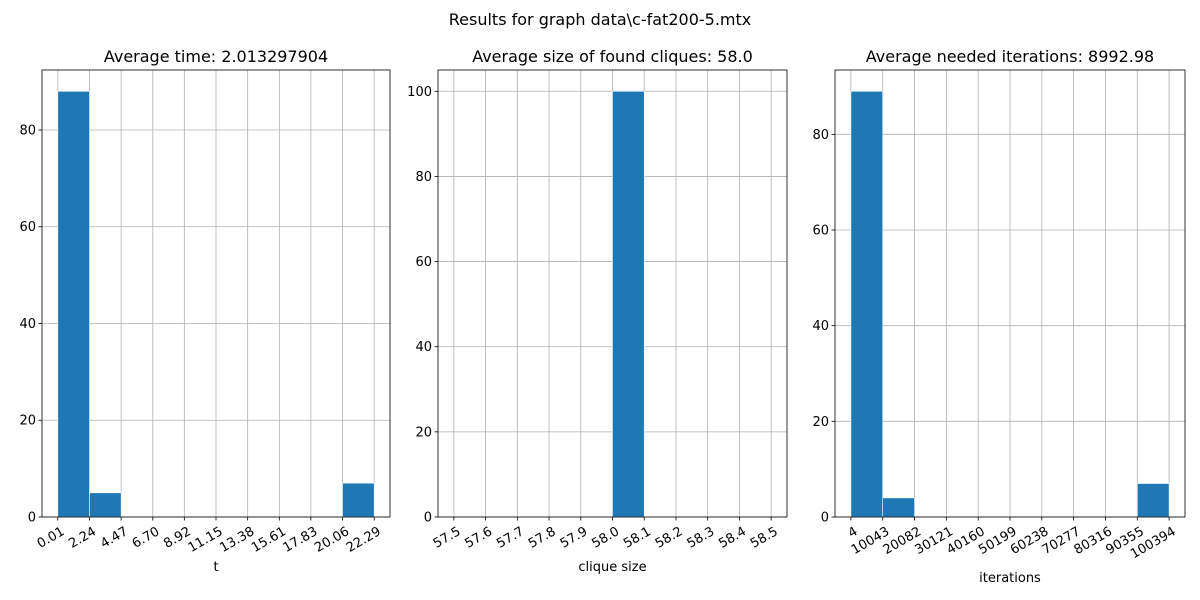 The image size is (1200, 600). I want to click on x-tick-label: 58.3, so click(701, 537).